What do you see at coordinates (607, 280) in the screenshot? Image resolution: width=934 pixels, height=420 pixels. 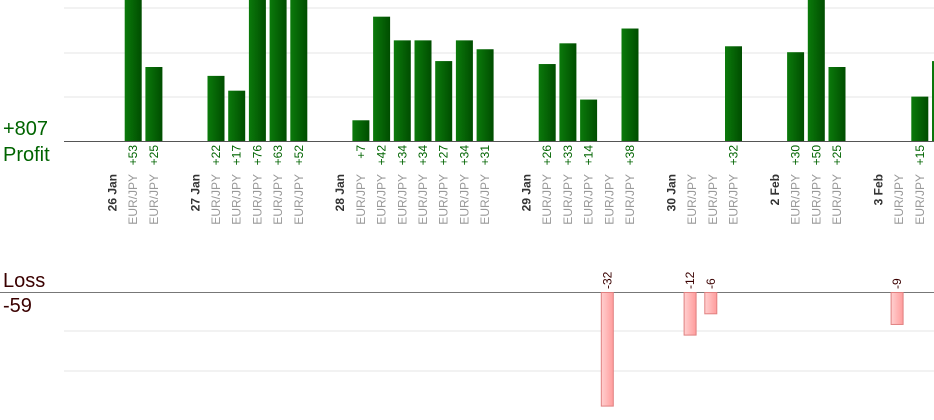 I see `loss-value-label: -32` at bounding box center [607, 280].